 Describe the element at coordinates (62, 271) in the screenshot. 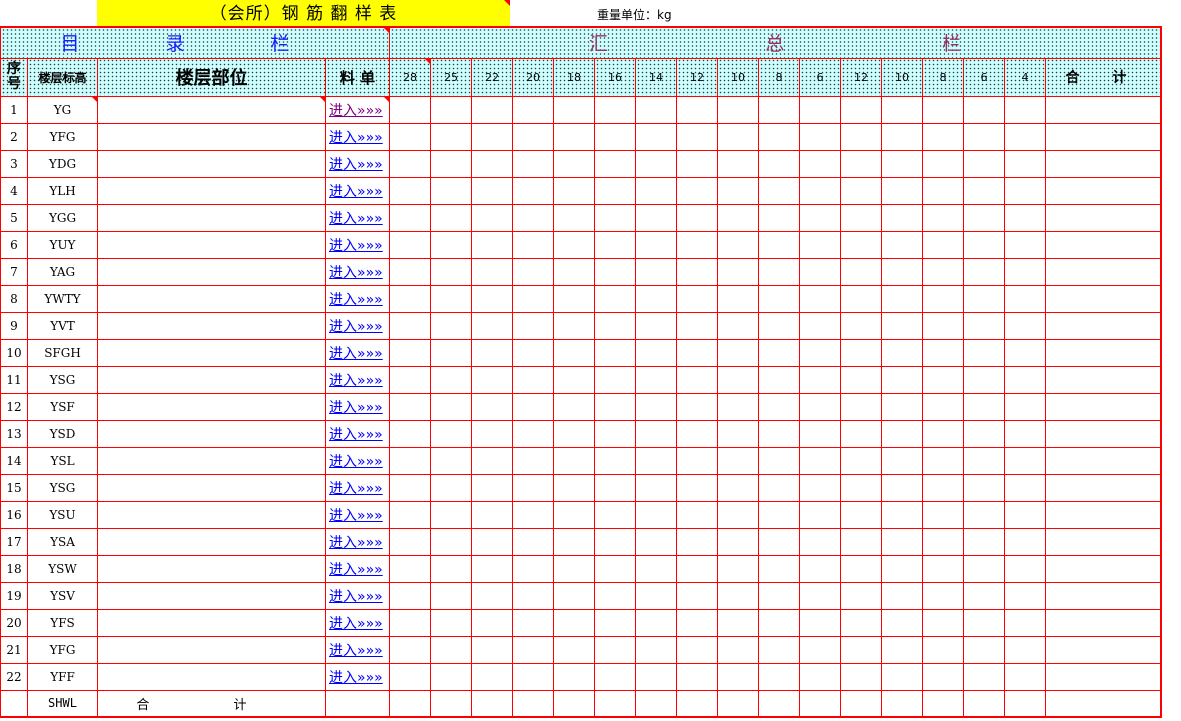

I see `floor-elev-cell: YAG` at that location.